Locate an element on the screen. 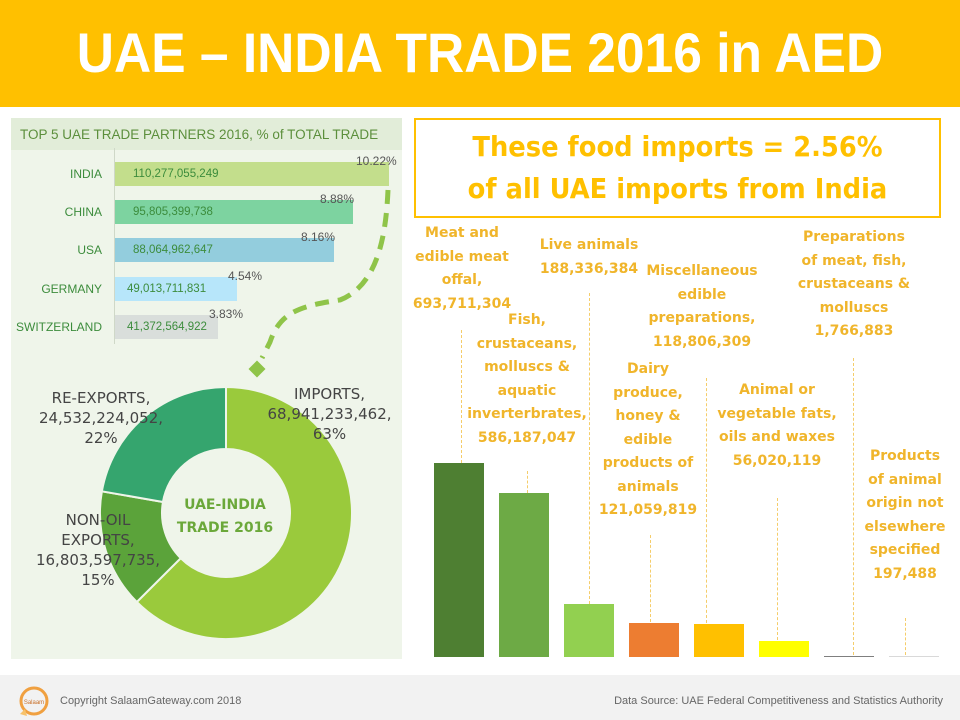 This screenshot has width=960, height=720. label-line: preparations, is located at coordinates (702, 318).